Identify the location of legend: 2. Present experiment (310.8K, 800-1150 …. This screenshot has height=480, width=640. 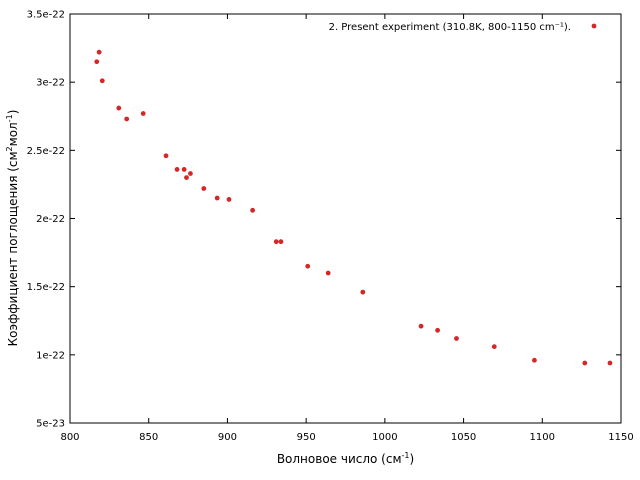
(463, 27).